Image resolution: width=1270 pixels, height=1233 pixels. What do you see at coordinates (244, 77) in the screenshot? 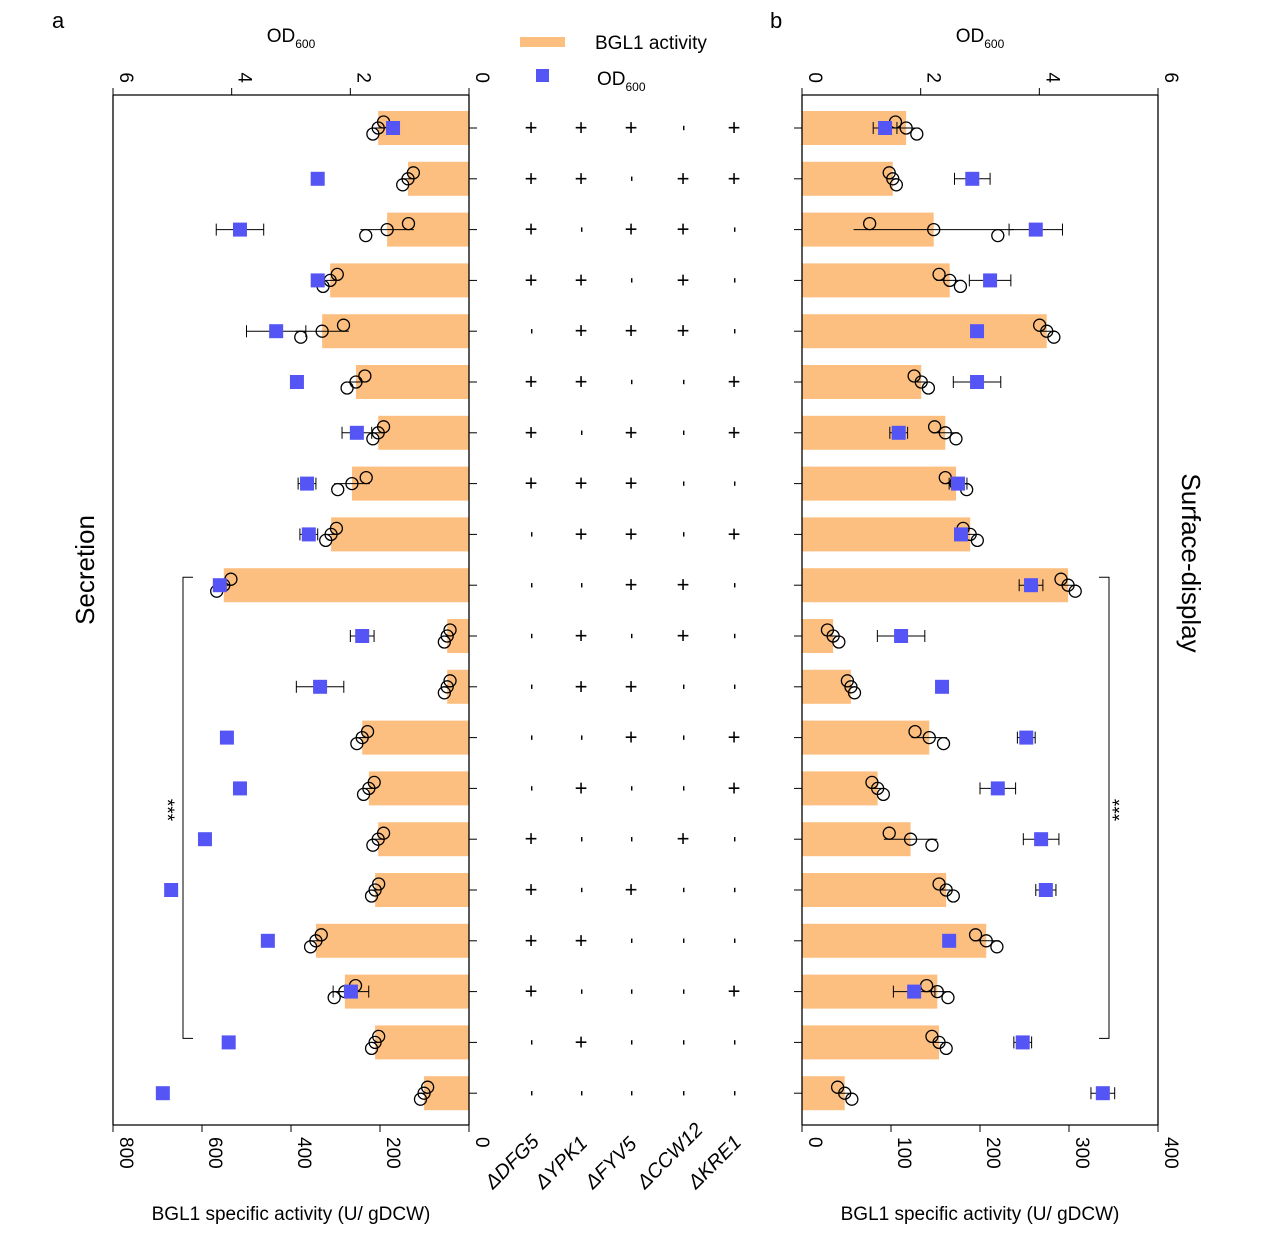
I see `x2-tick-label: 4` at bounding box center [244, 77].